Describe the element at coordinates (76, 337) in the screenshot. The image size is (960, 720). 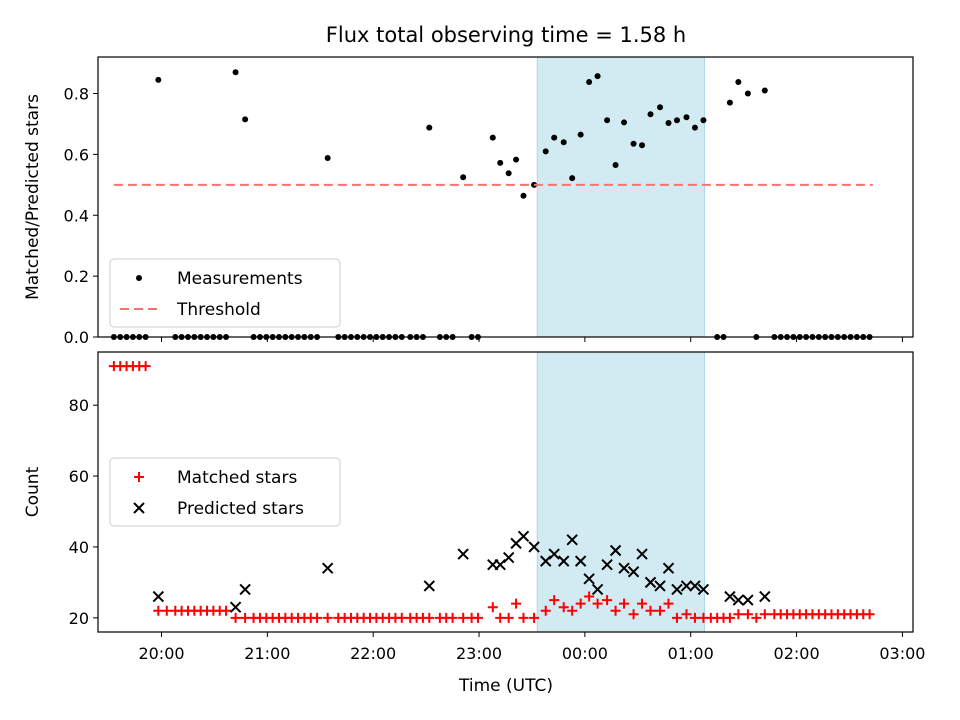
I see `y-tick-label: 0.0` at that location.